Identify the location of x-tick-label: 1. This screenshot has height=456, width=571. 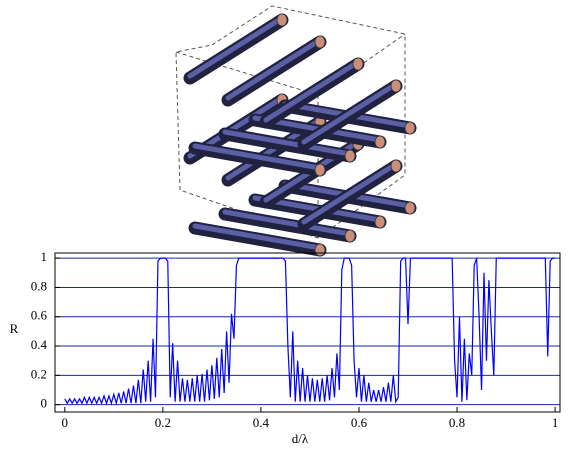
(555, 422).